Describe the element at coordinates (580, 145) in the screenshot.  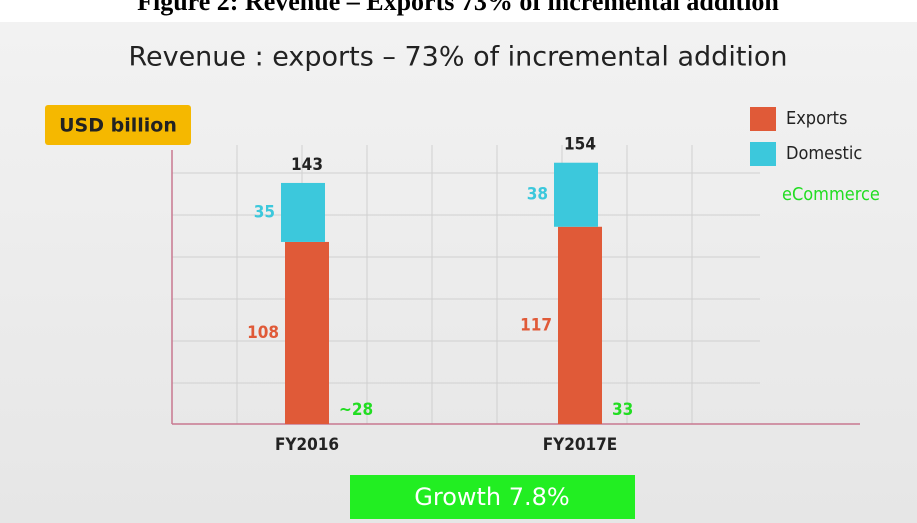
I see `total-label: 154` at that location.